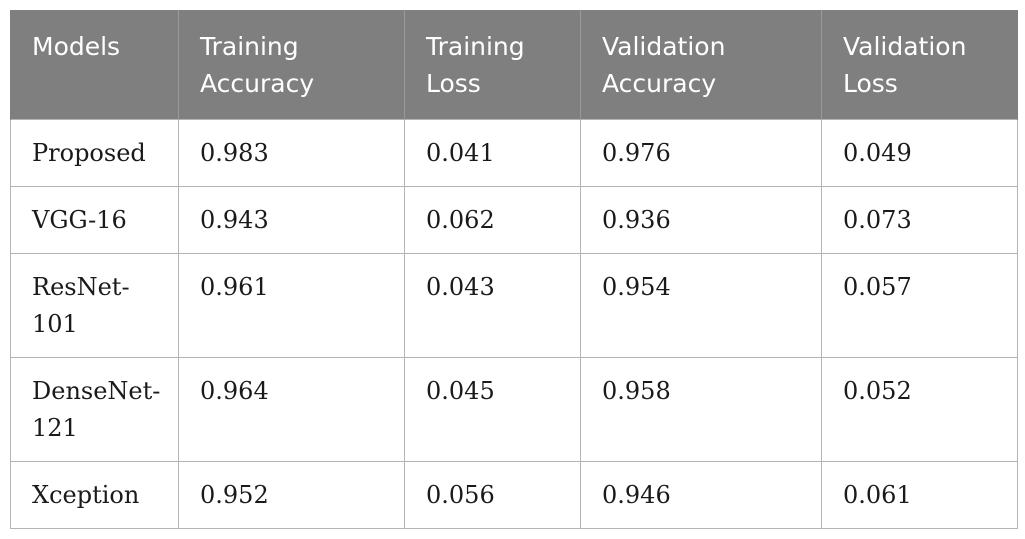  Describe the element at coordinates (492, 65) in the screenshot. I see `header-training-loss: Training Loss` at that location.